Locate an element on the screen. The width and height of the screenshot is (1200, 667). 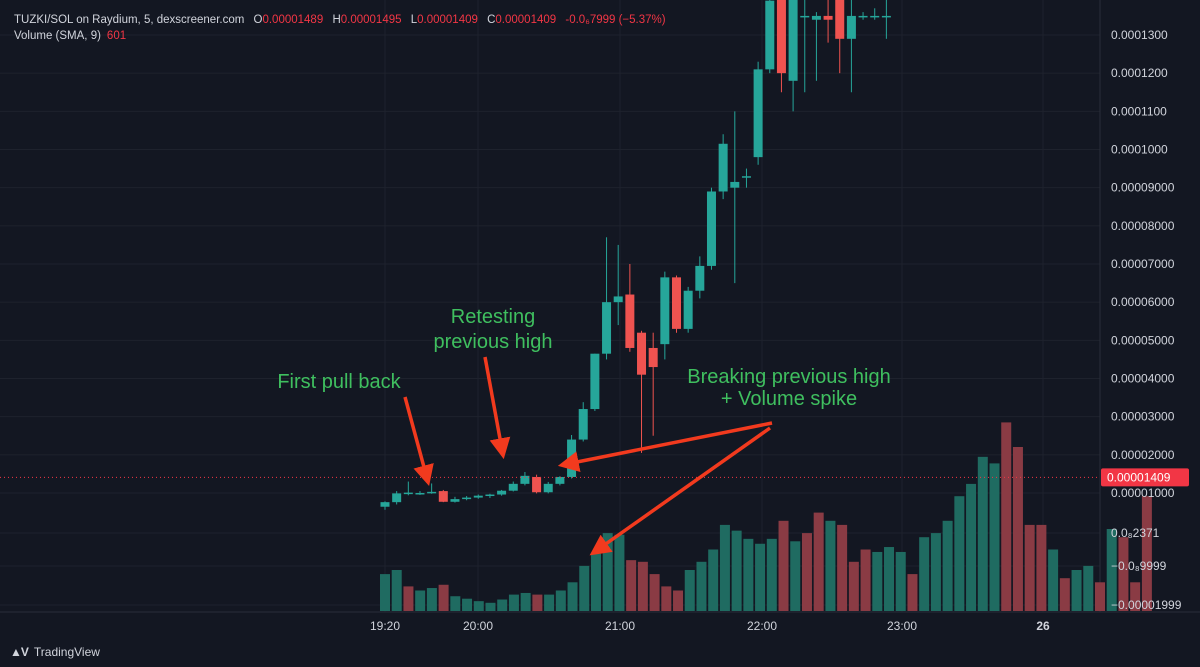
volume-tick-label: −0.0₈9999 is located at coordinates (1139, 566).